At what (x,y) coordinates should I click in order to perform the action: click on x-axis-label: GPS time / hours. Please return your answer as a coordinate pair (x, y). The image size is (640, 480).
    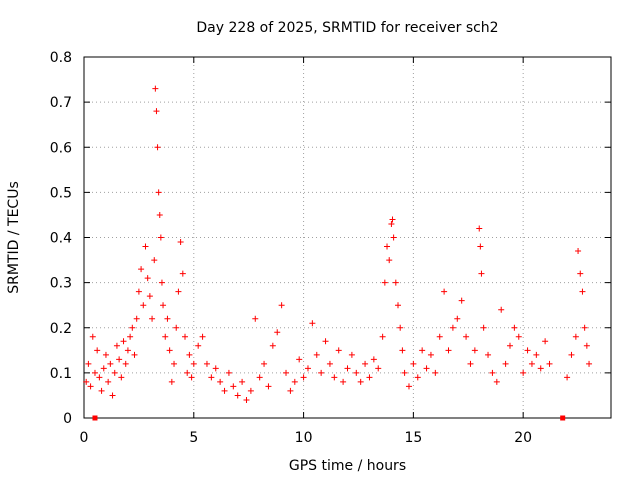
    Looking at the image, I should click on (347, 466).